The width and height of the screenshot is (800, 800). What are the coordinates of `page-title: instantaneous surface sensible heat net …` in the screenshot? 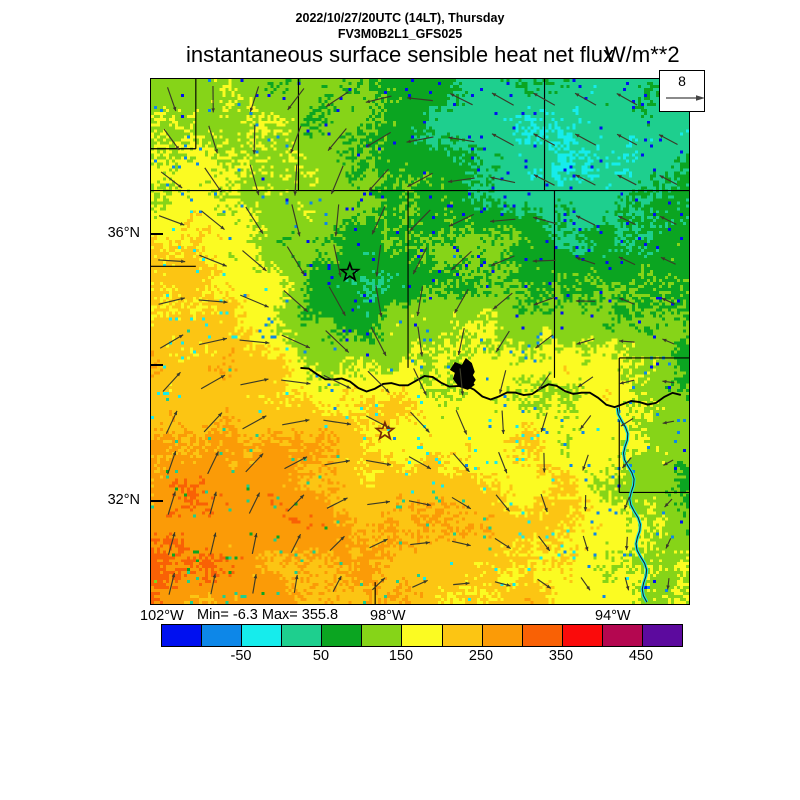 It's located at (400, 55).